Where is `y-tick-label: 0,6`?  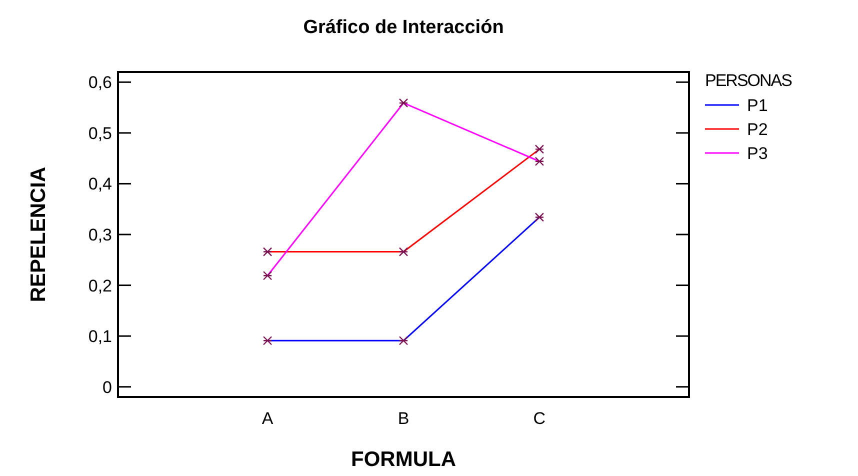 y-tick-label: 0,6 is located at coordinates (100, 82).